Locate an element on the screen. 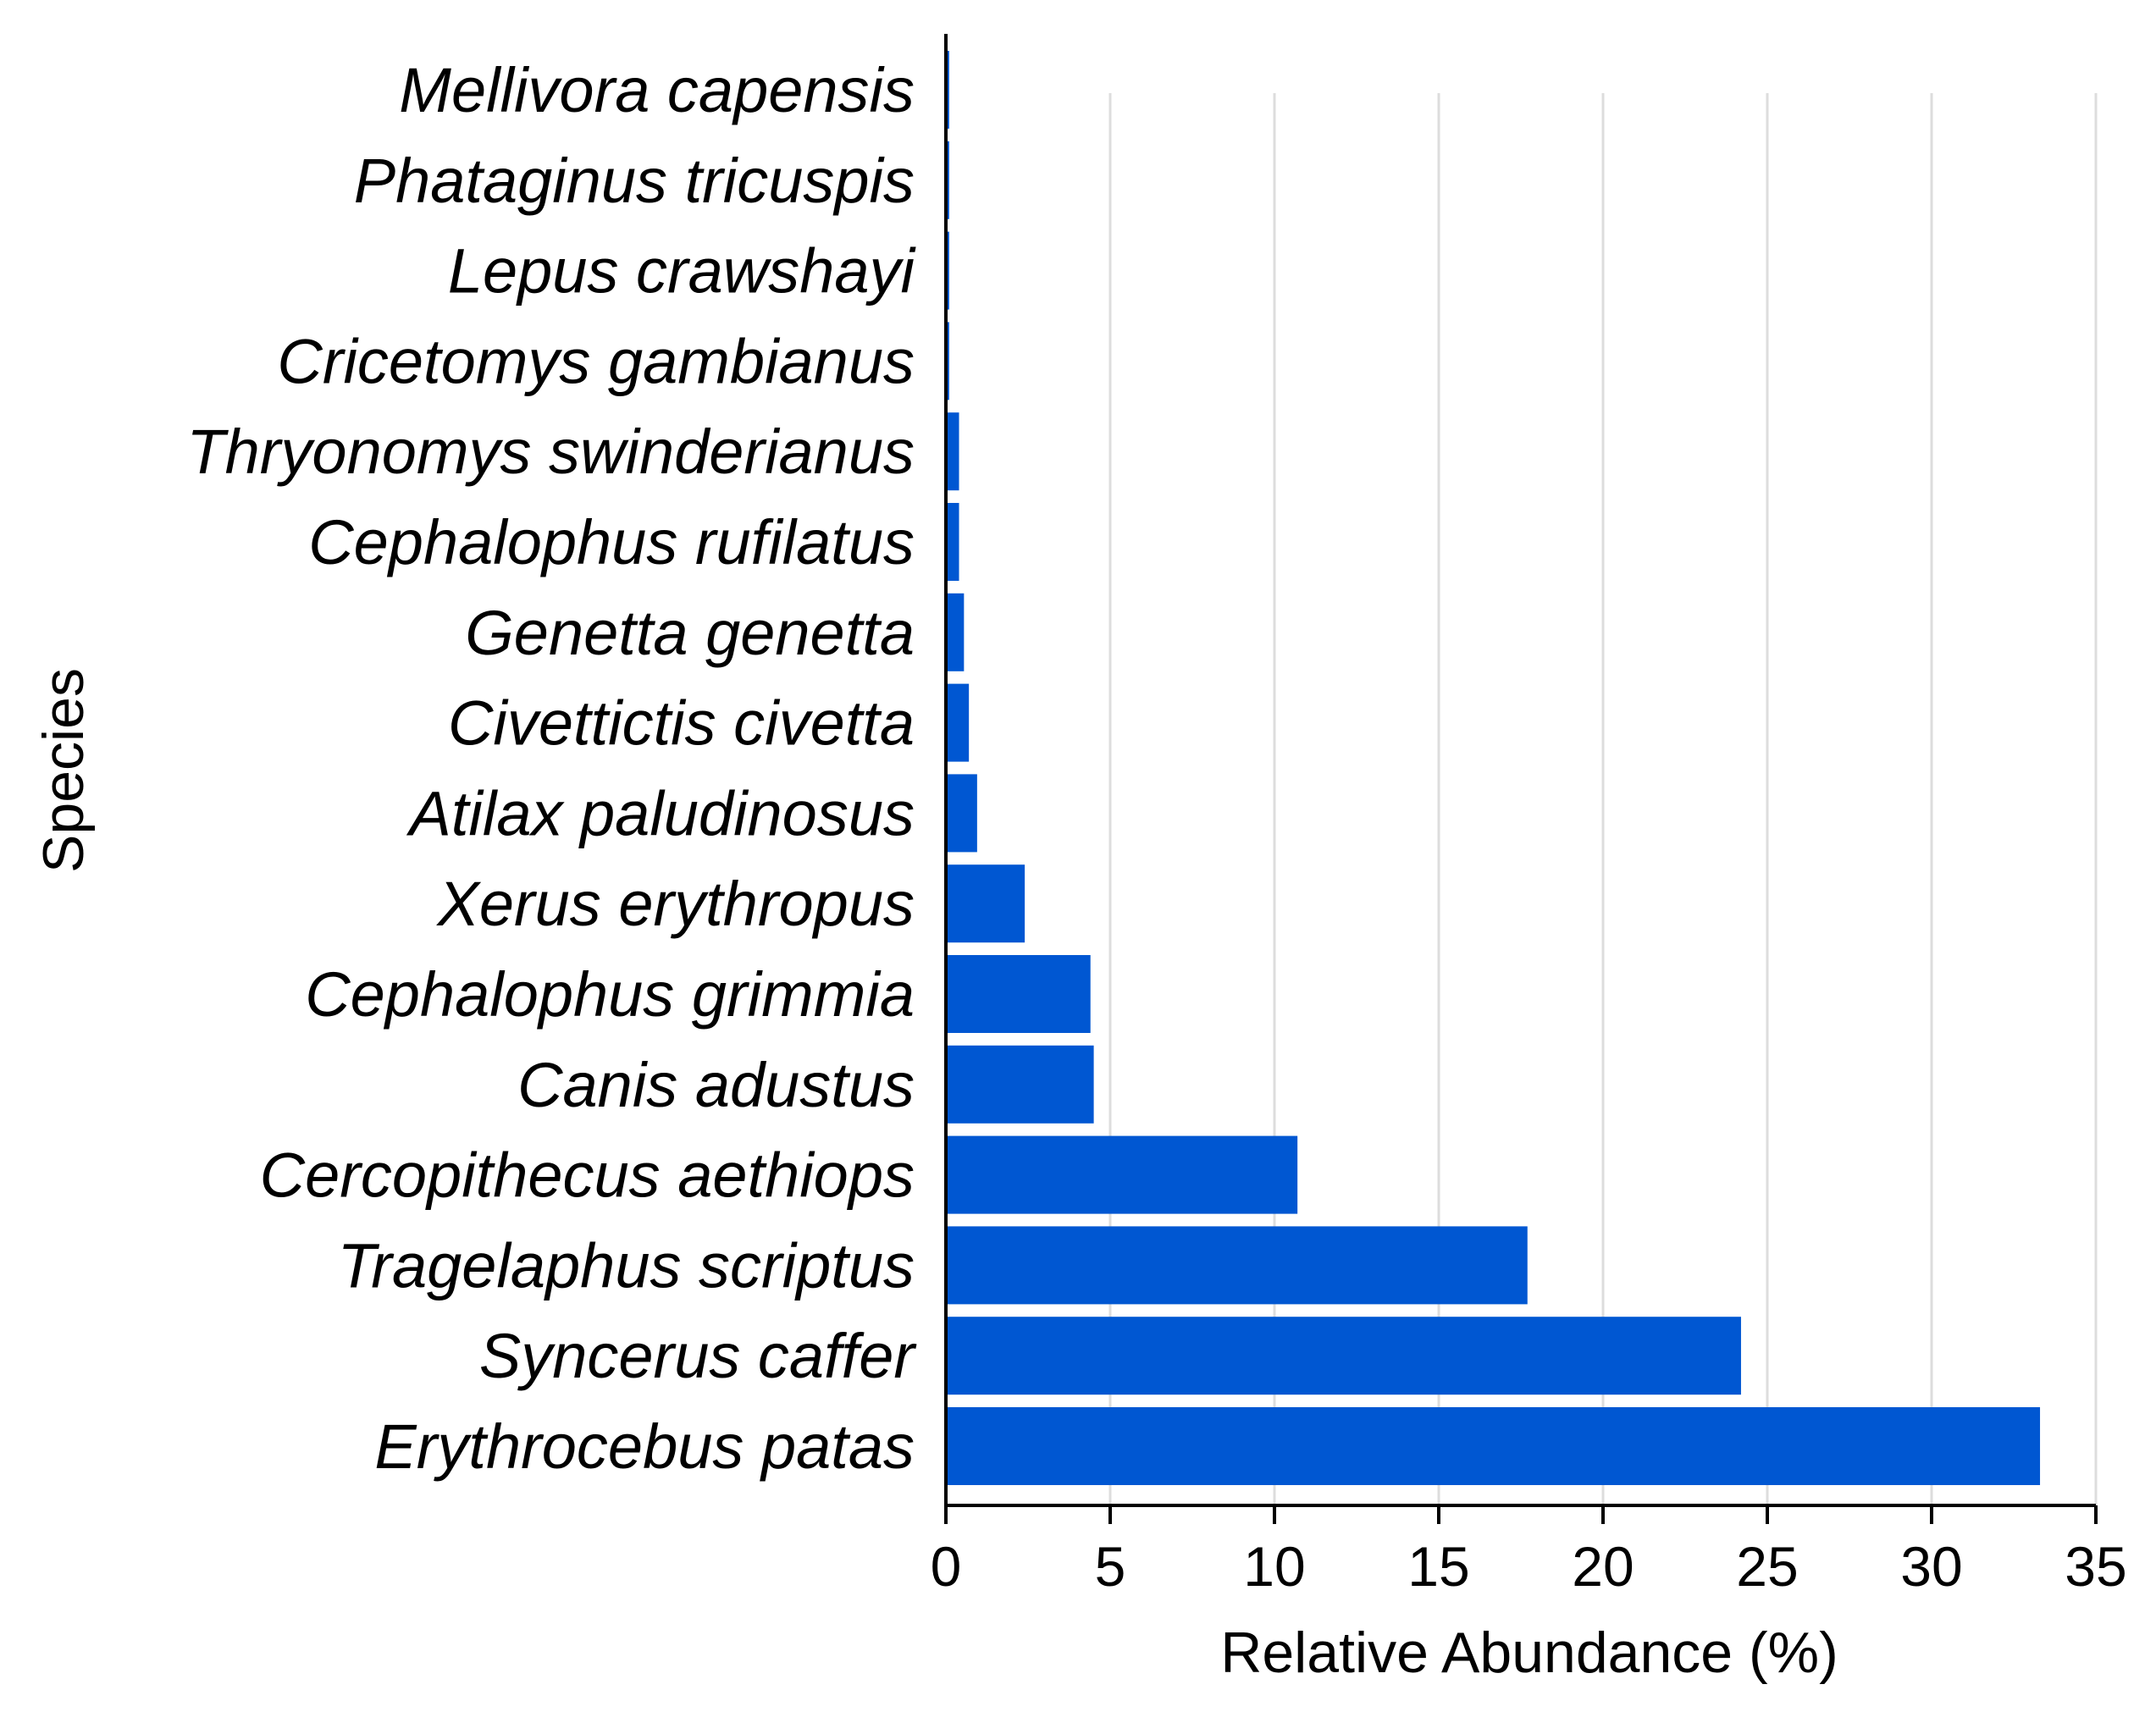  category-label: Genetta genetta is located at coordinates (690, 633).